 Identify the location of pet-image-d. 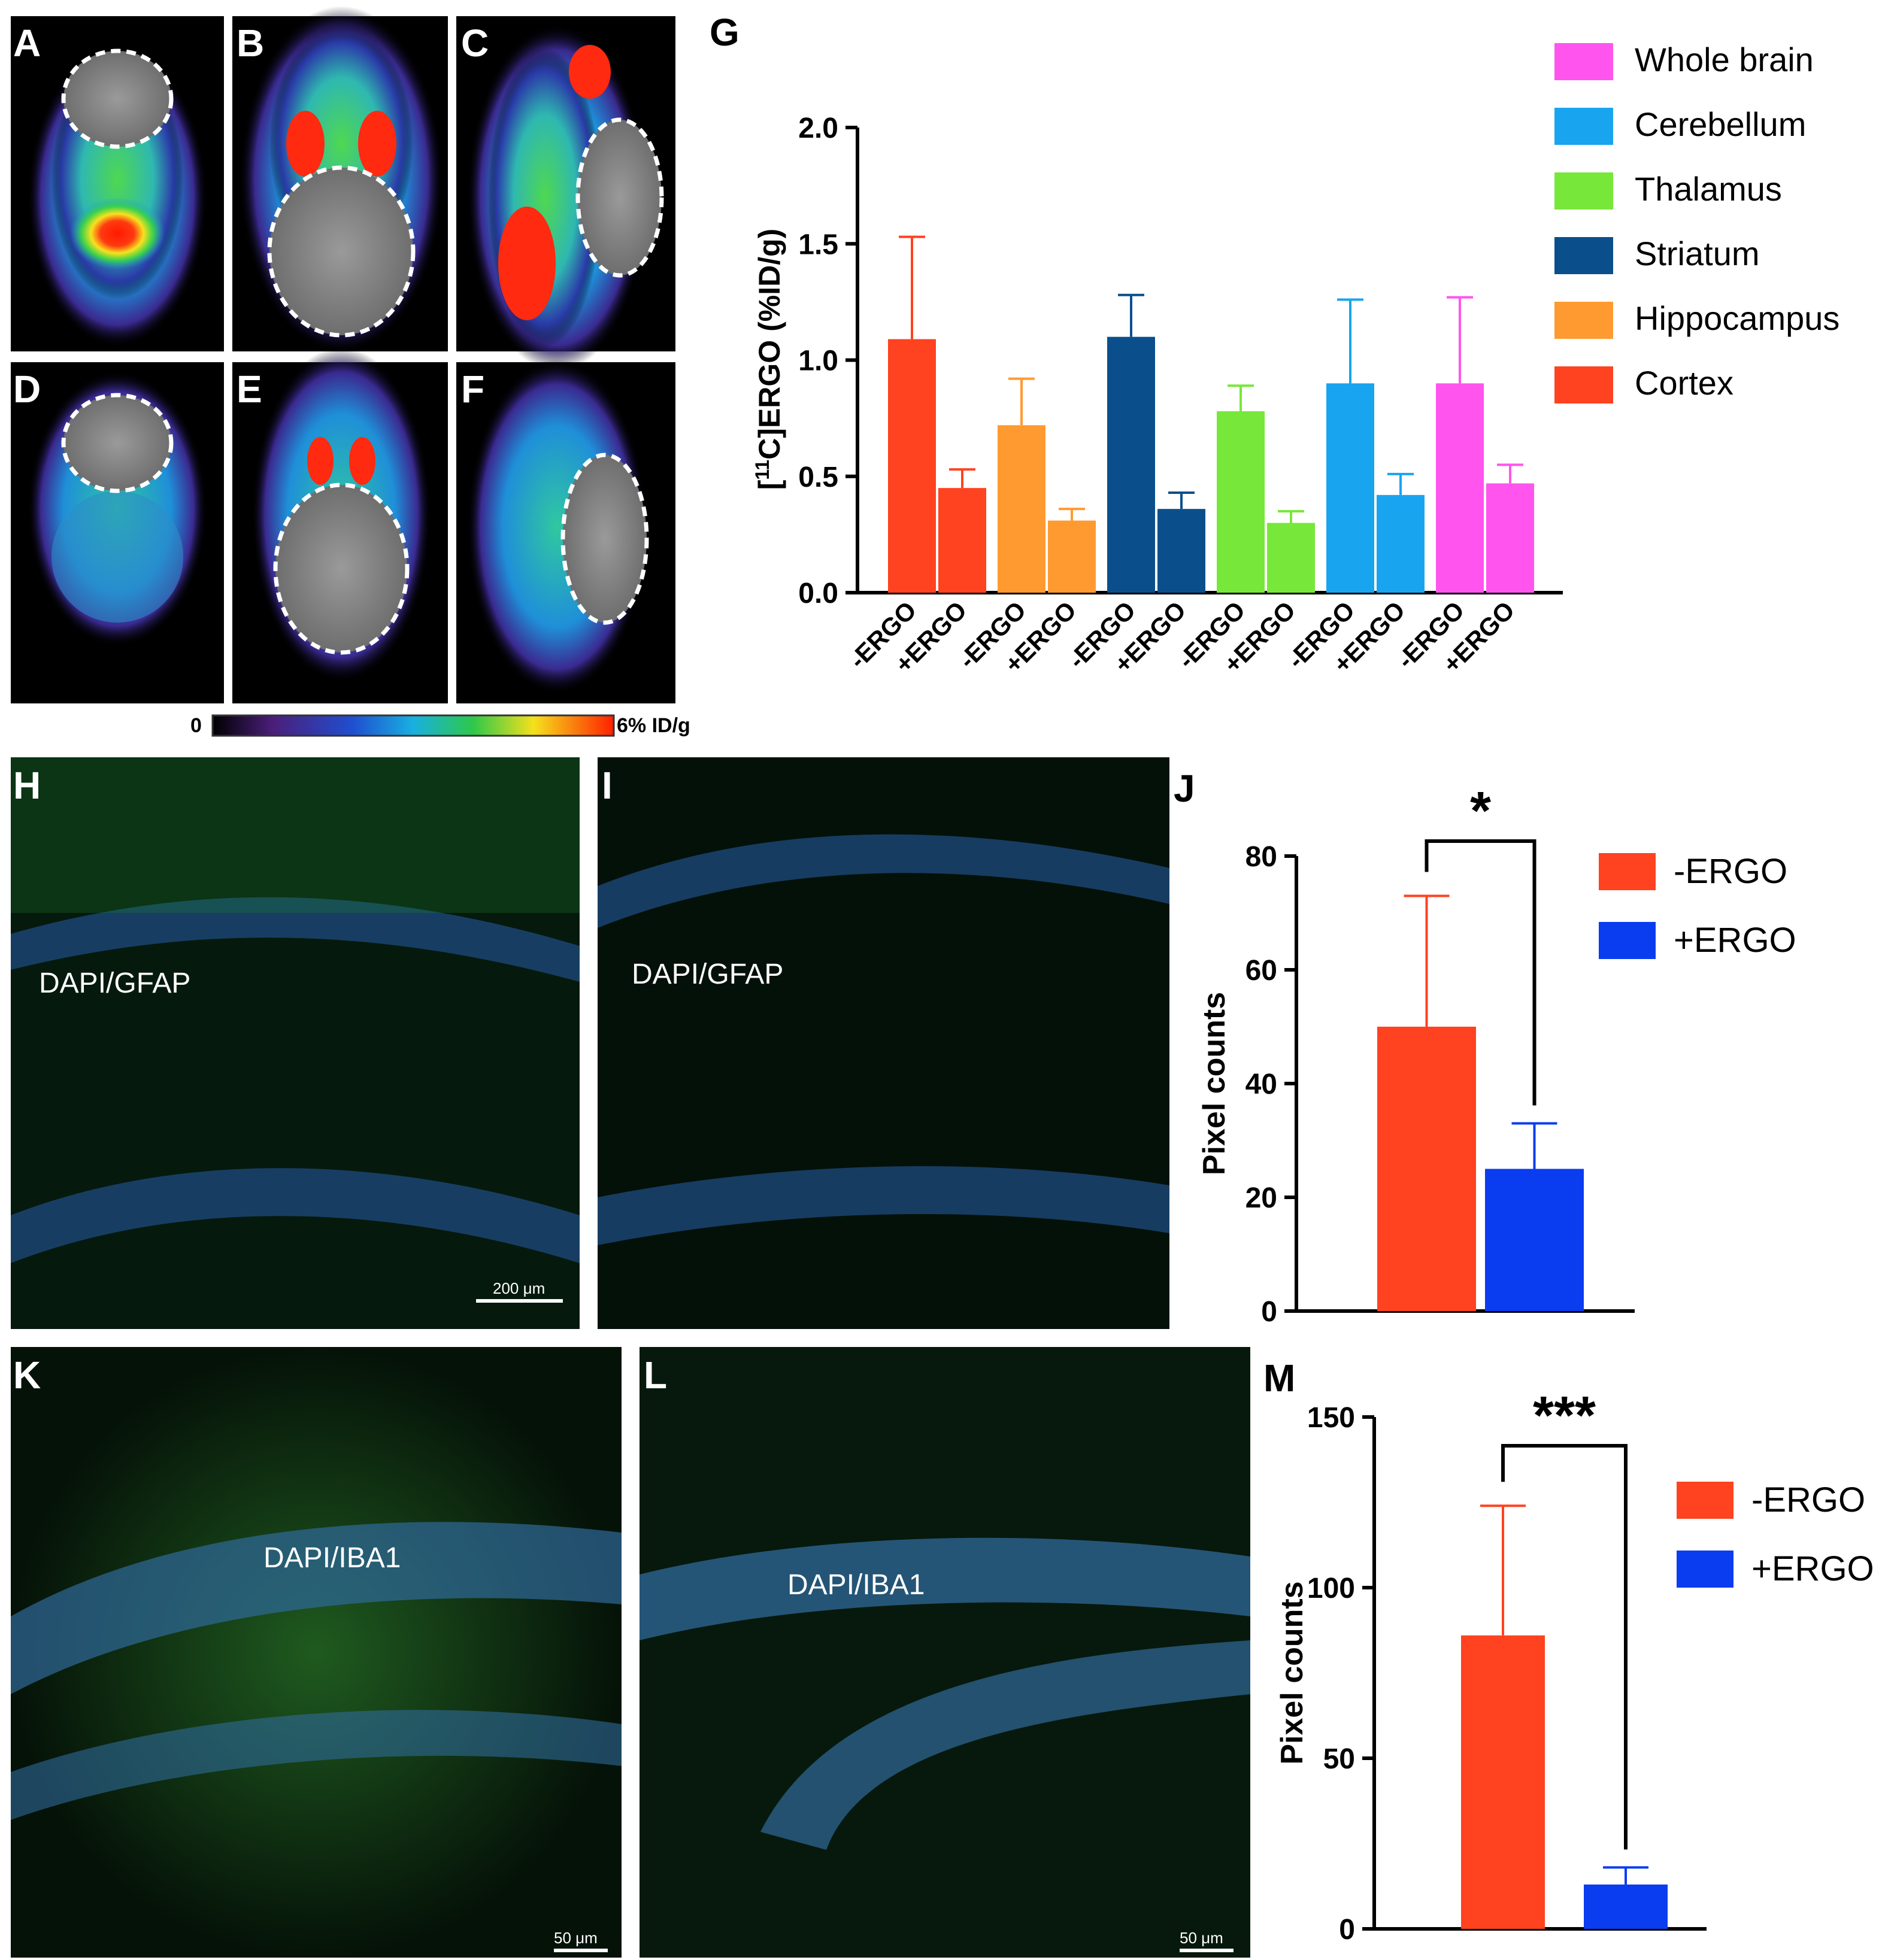
(117, 532).